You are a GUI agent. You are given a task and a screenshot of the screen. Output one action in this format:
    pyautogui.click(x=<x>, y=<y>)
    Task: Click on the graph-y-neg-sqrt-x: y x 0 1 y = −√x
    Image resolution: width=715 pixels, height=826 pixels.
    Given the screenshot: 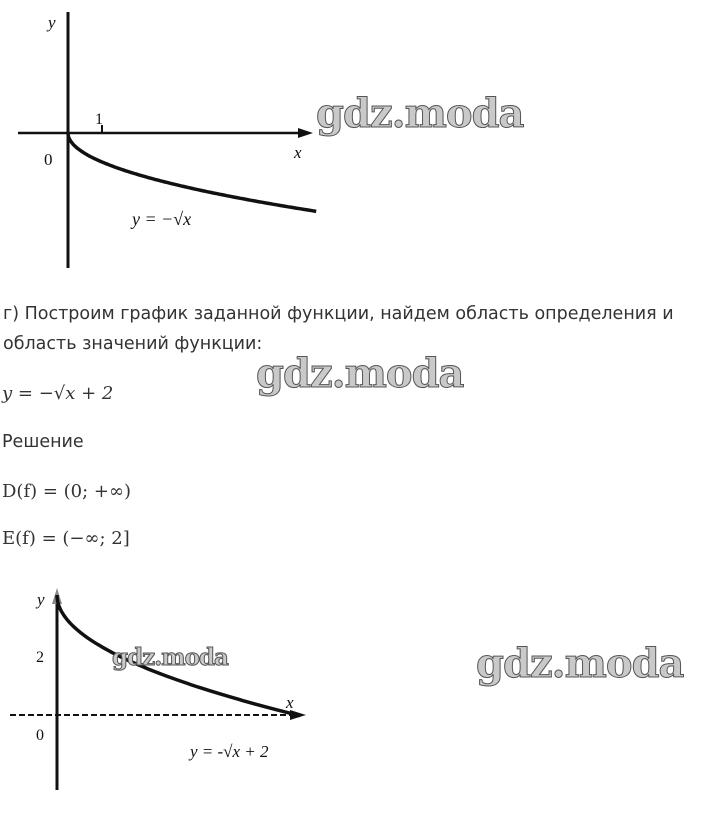 What is the action you would take?
    pyautogui.click(x=167, y=140)
    